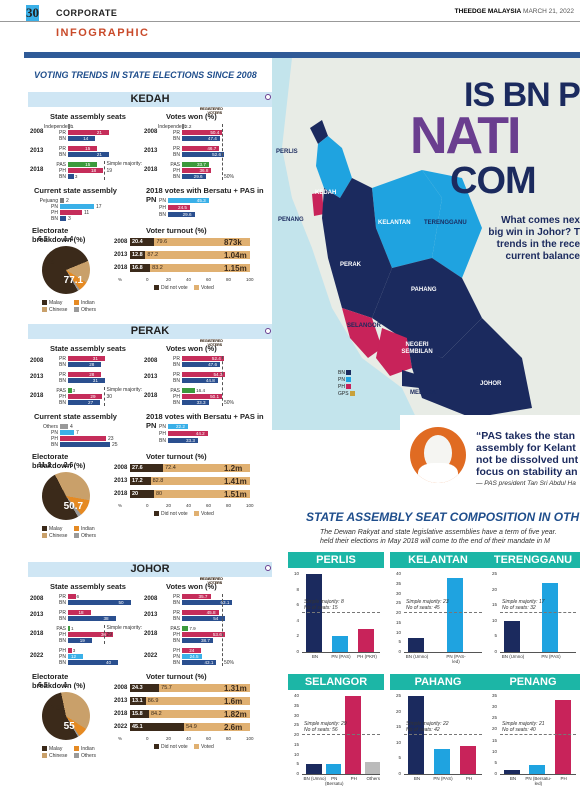 The width and height of the screenshot is (580, 811). What do you see at coordinates (72, 628) in the screenshot?
I see `seats-bar-value: 1` at bounding box center [72, 628].